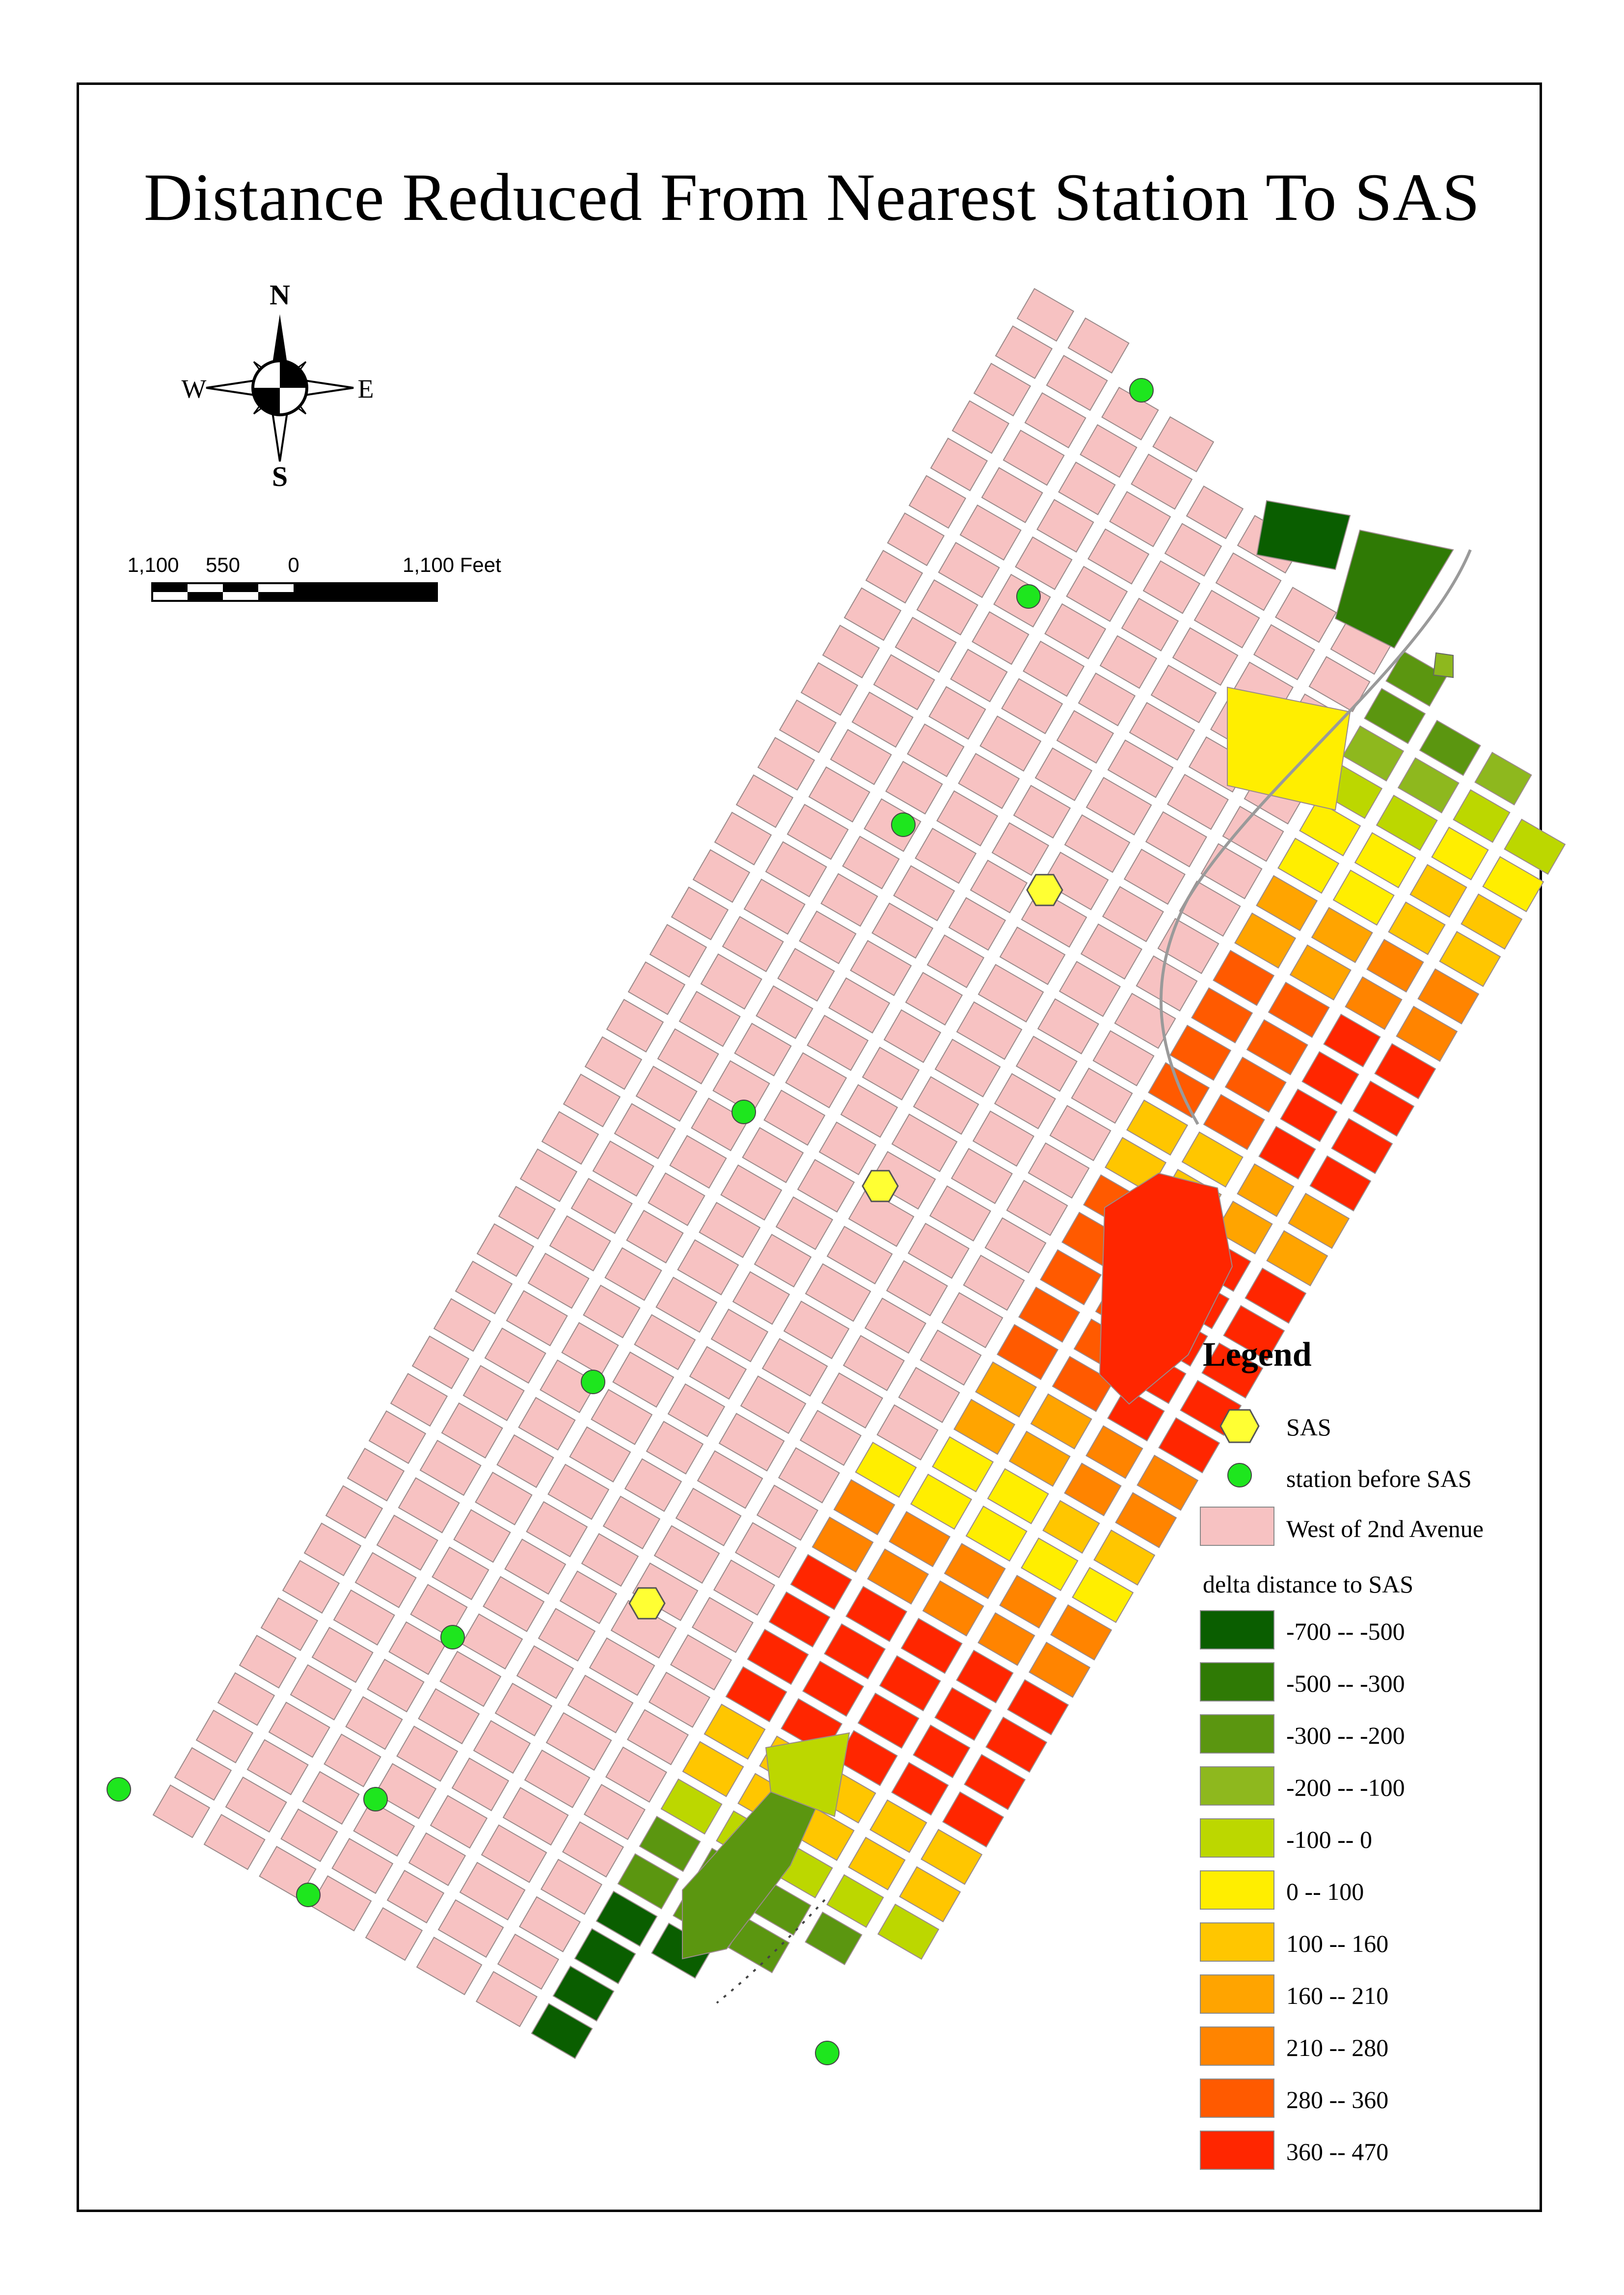  I want to click on sas-layer, so click(845, 1247).